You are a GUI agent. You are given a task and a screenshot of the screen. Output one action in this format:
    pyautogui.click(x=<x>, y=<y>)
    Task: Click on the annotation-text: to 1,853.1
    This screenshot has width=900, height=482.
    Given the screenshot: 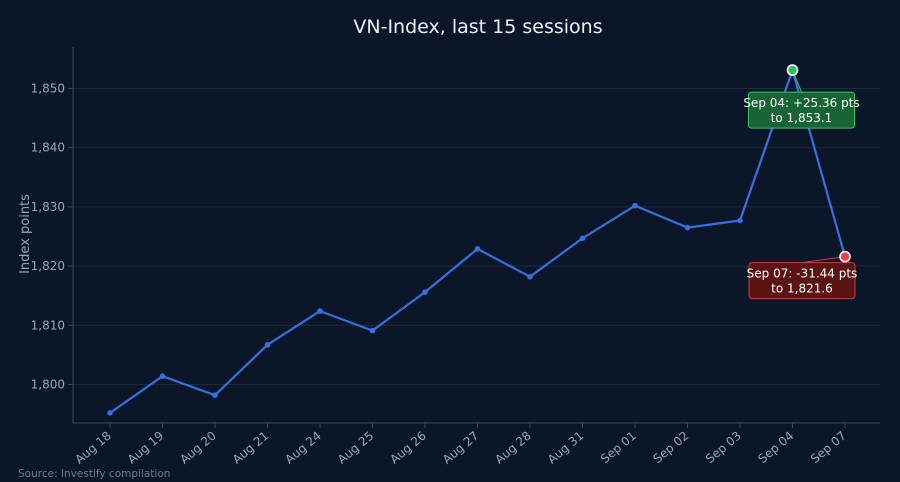 What is the action you would take?
    pyautogui.click(x=802, y=118)
    